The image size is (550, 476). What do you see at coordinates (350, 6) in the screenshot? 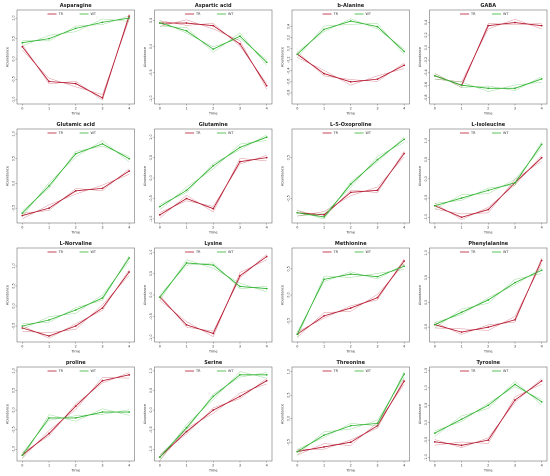
I see `chart-title: b-Alanine` at bounding box center [350, 6].